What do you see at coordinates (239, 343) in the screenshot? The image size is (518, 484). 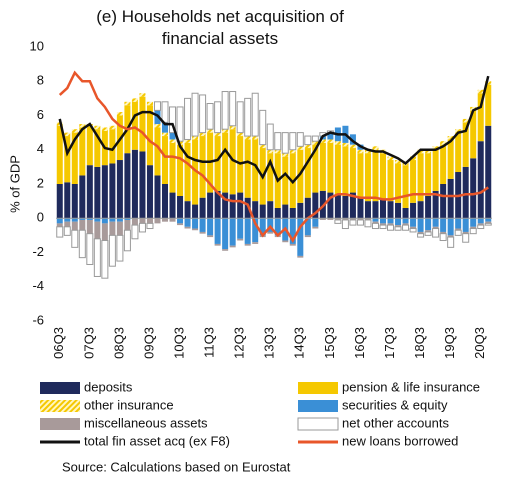 I see `x-tick-label: 12Q3` at bounding box center [239, 343].